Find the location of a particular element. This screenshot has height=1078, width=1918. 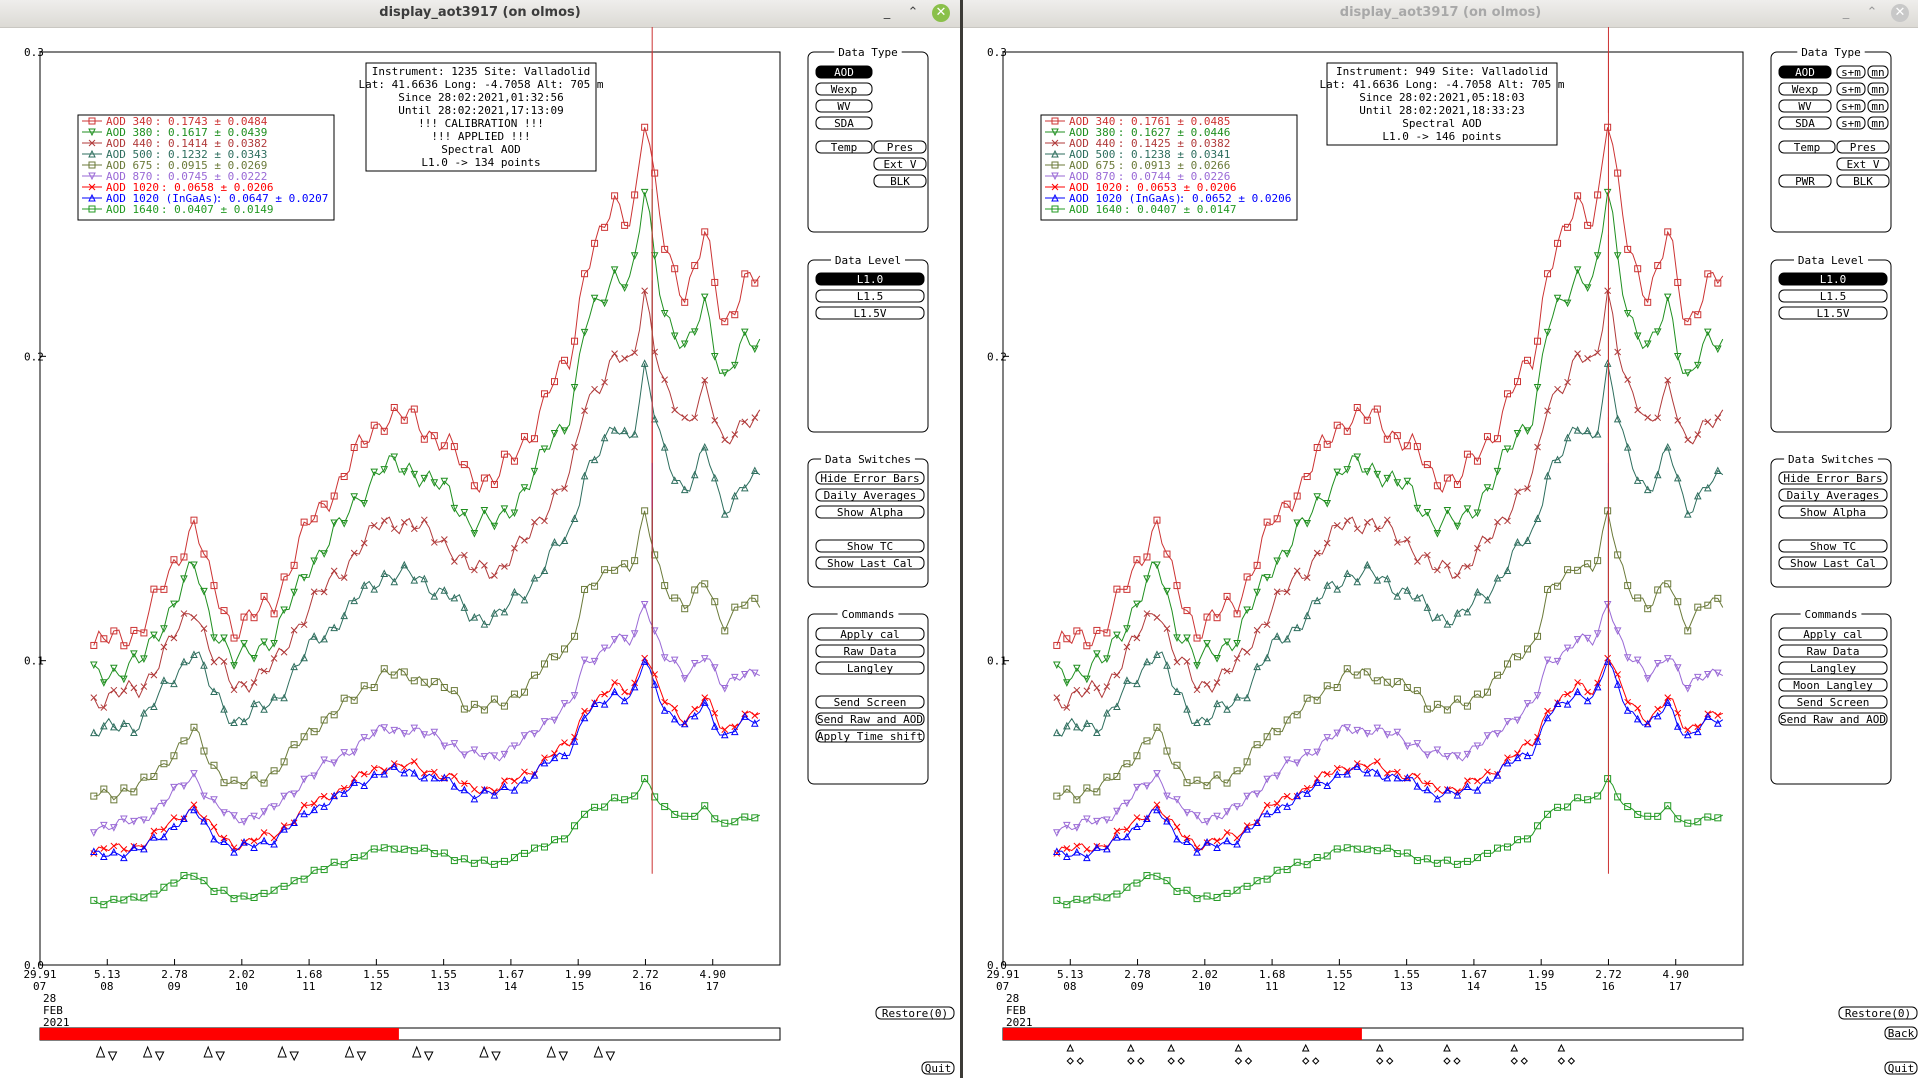

temp-button-label: Temp is located at coordinates (844, 147).